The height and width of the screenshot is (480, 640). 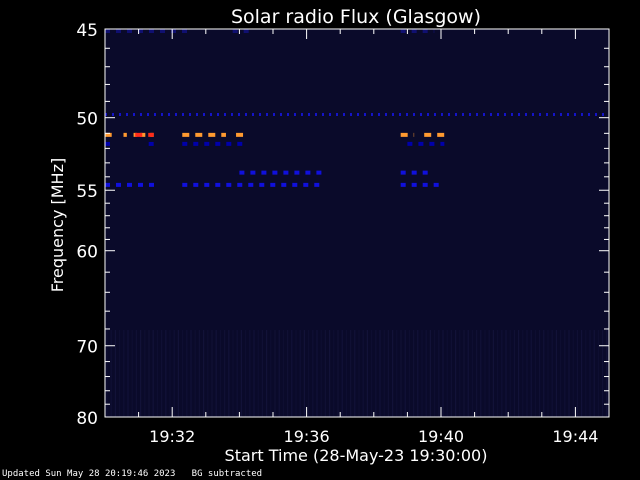 What do you see at coordinates (57, 225) in the screenshot?
I see `y-axis-label: Frequency [MHz]` at bounding box center [57, 225].